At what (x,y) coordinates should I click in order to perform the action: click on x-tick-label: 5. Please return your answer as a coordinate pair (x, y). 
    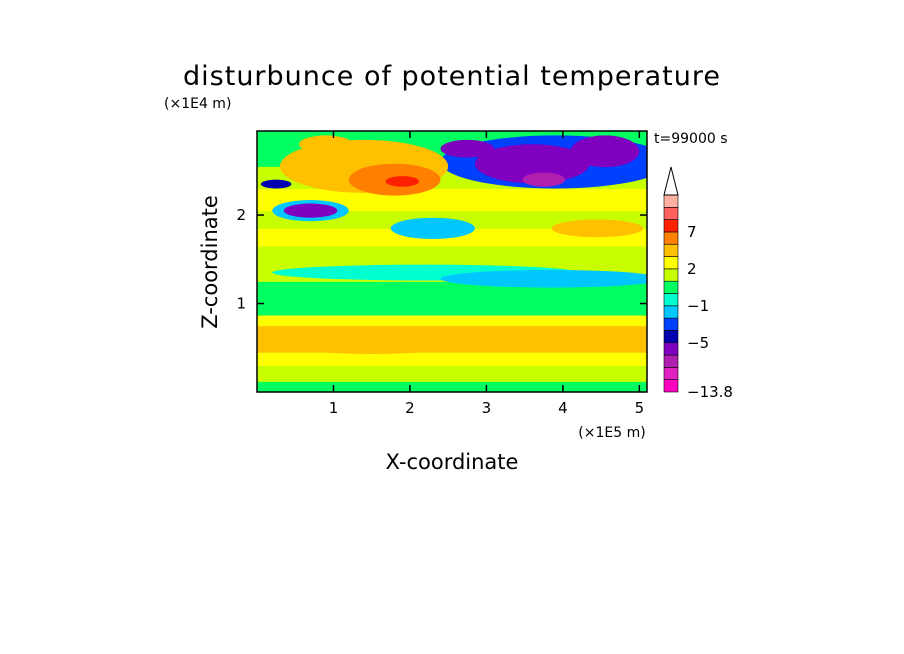
    Looking at the image, I should click on (640, 408).